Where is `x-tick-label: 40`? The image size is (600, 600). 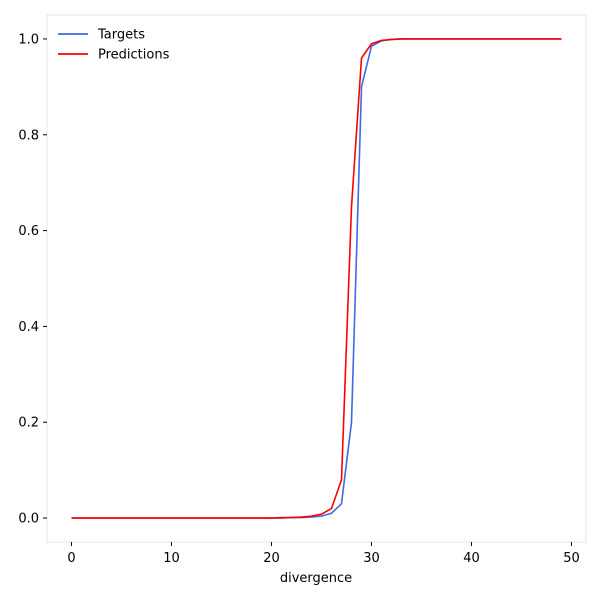
x-tick-label: 40 is located at coordinates (471, 558).